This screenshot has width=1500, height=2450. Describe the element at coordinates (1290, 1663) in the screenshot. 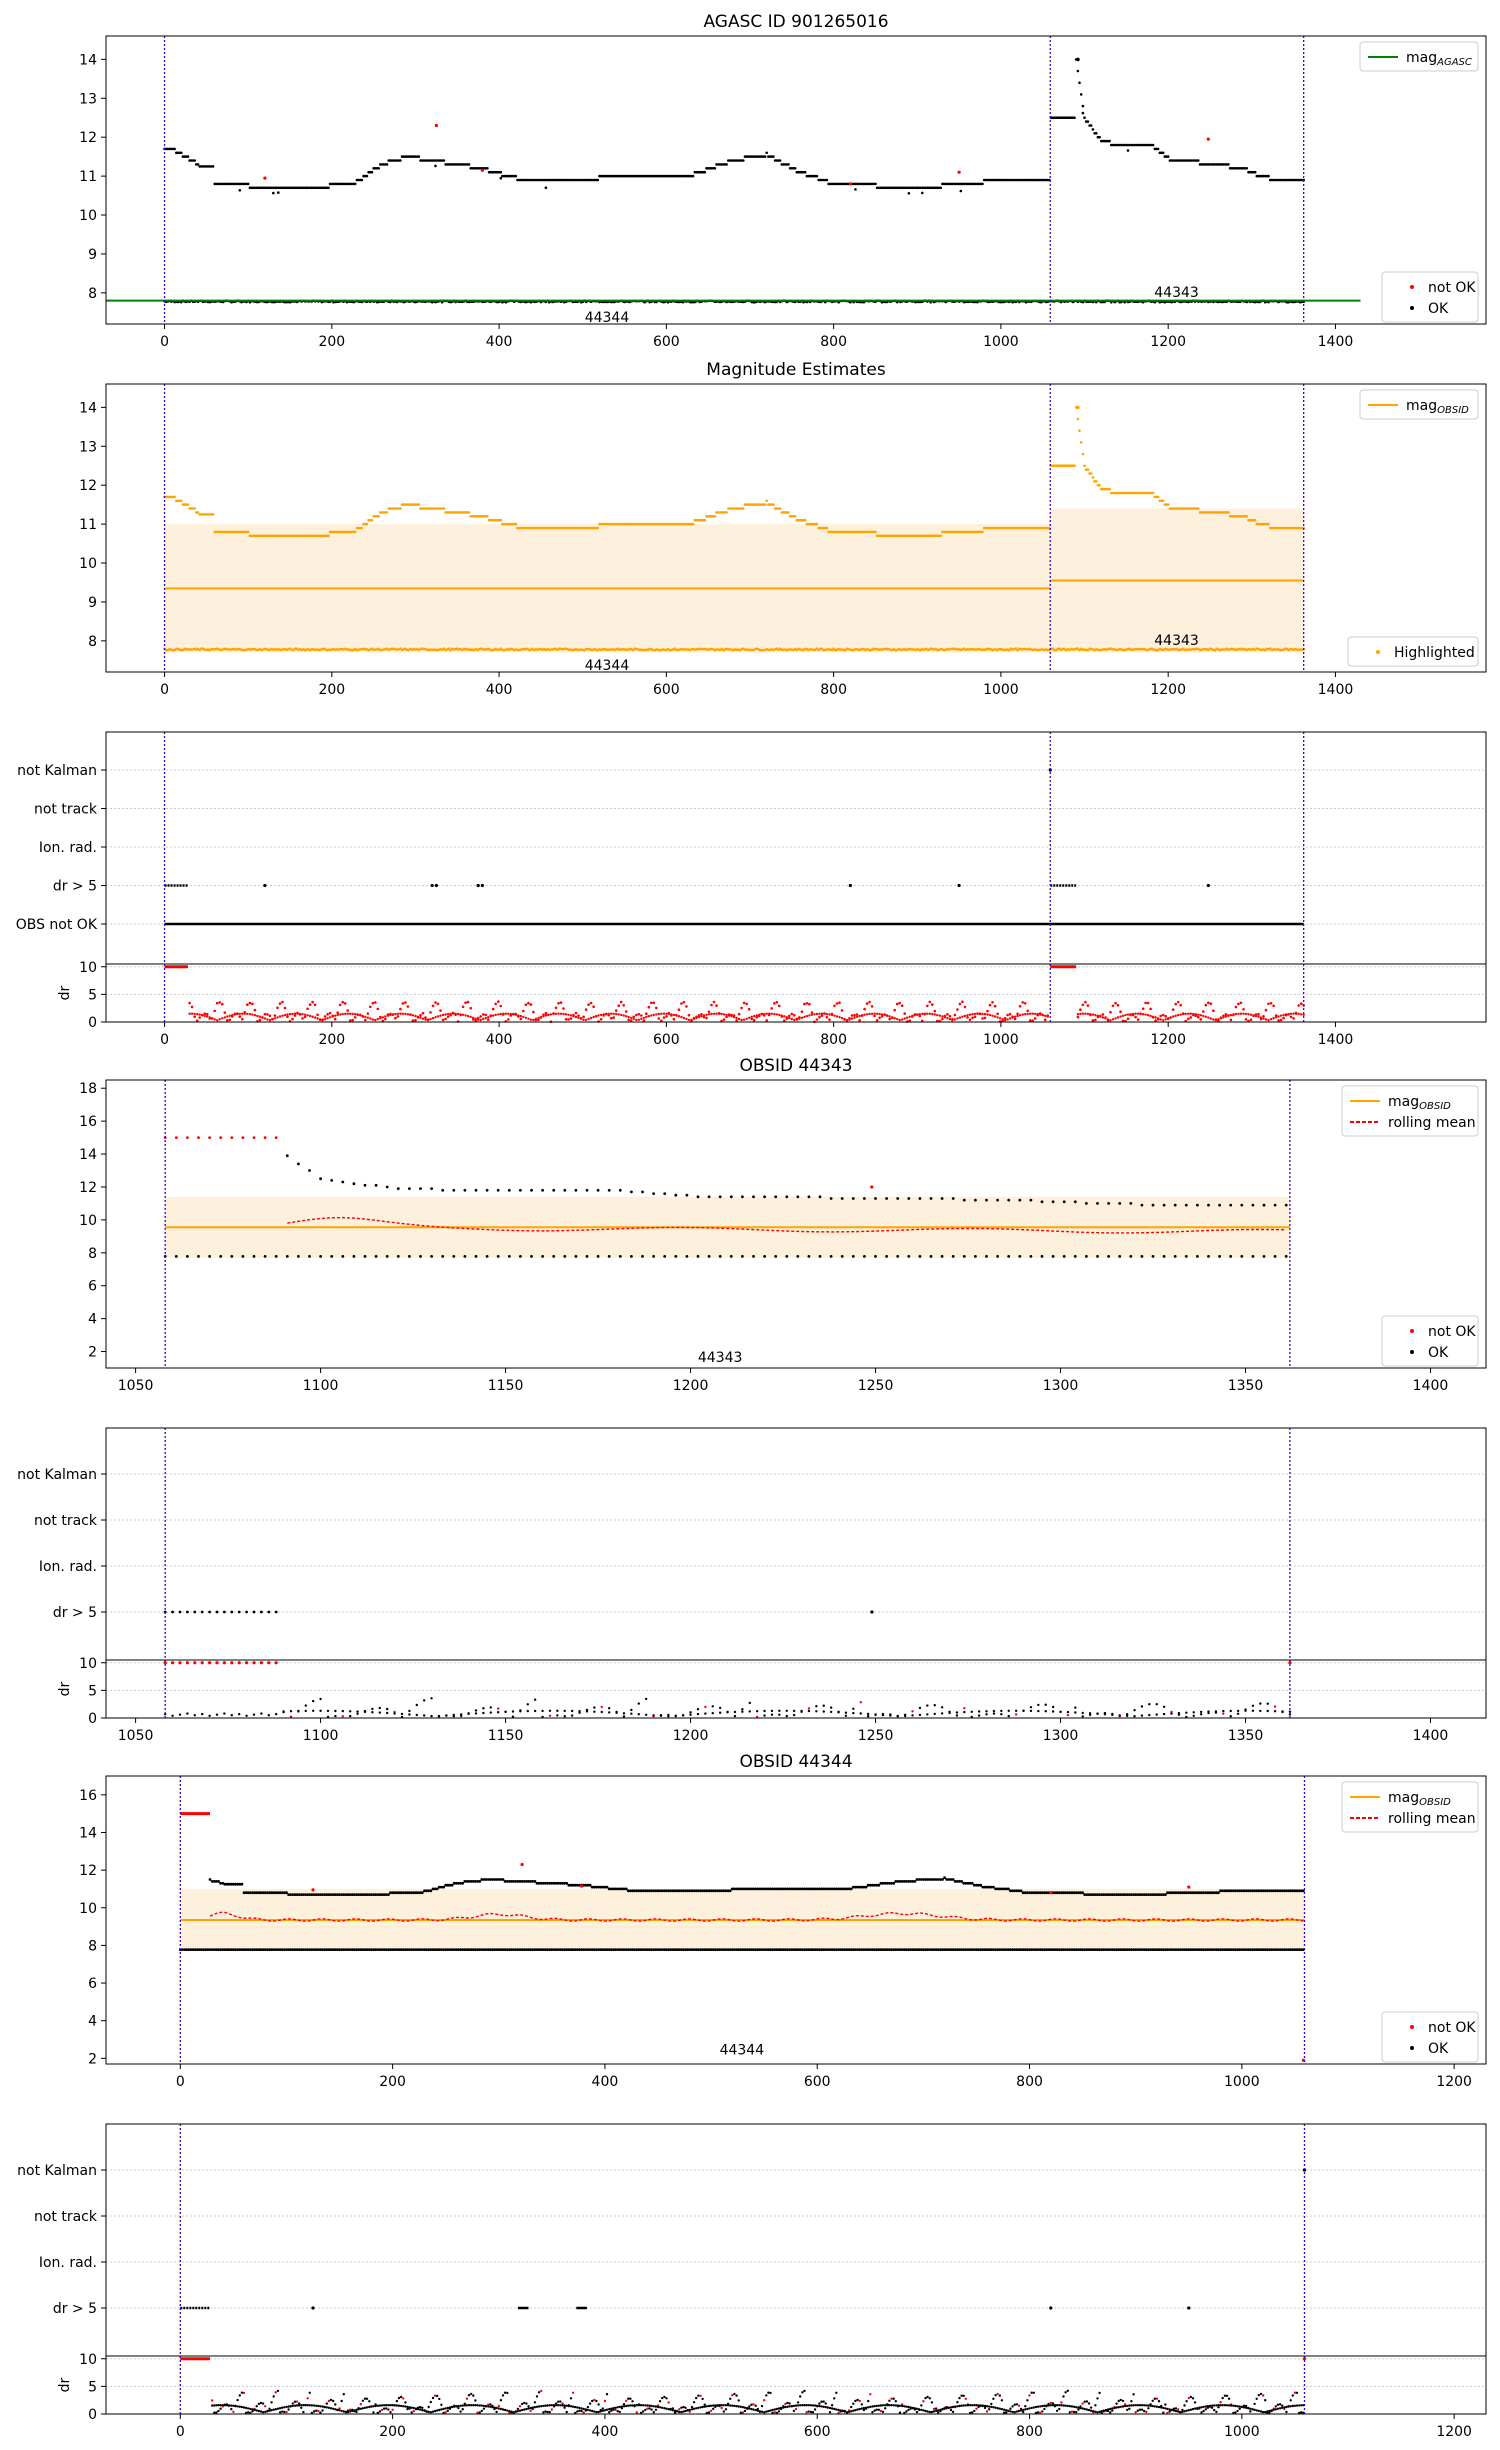

I see `dr-saturated` at that location.